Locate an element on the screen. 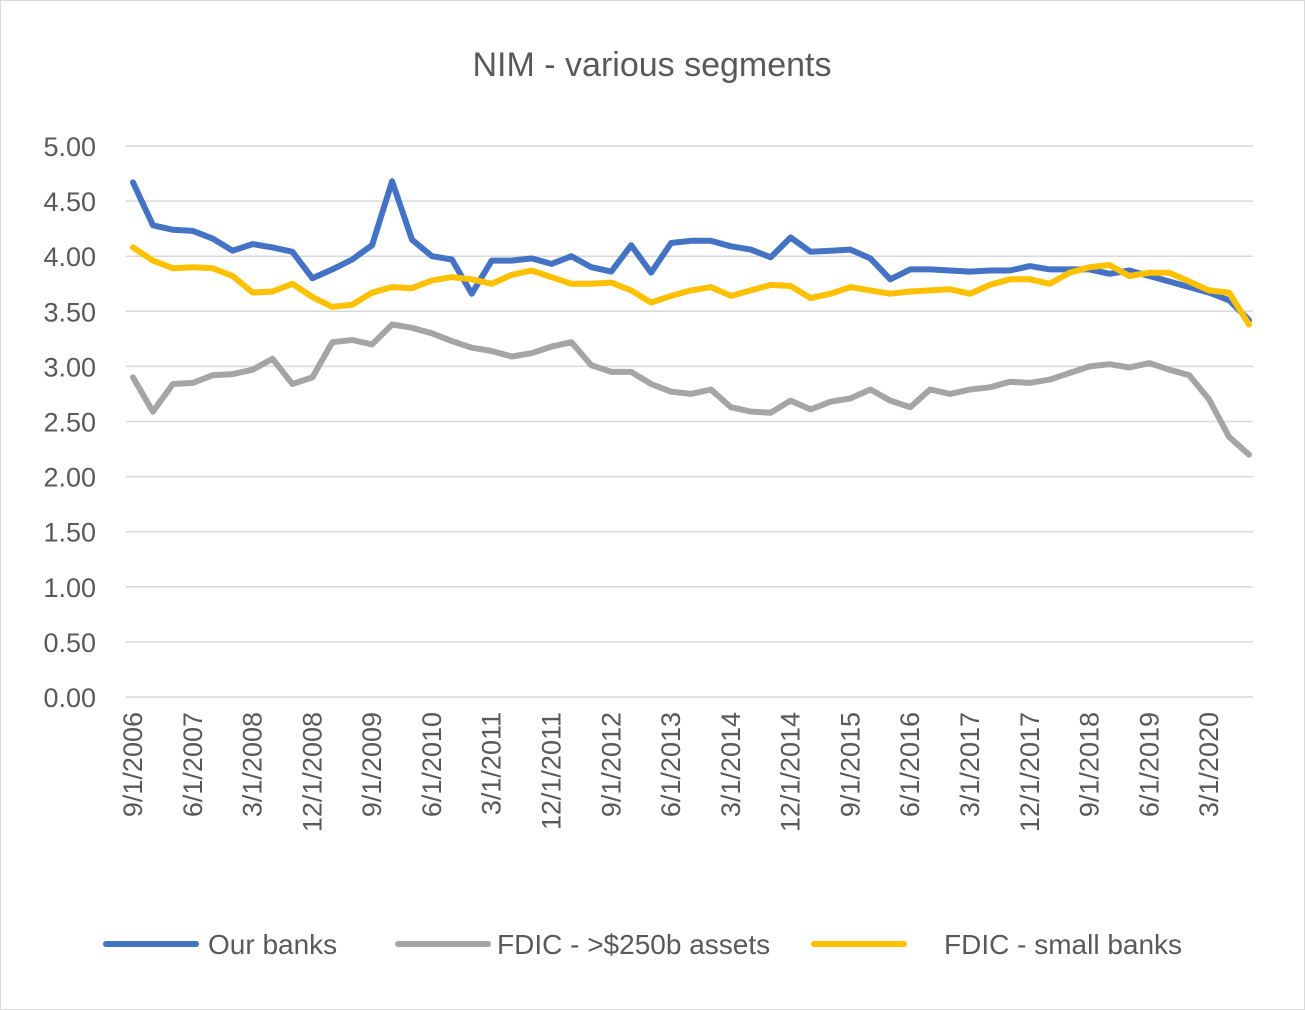 The height and width of the screenshot is (1010, 1305). x-tick-label: 6/1/2019 is located at coordinates (1149, 764).